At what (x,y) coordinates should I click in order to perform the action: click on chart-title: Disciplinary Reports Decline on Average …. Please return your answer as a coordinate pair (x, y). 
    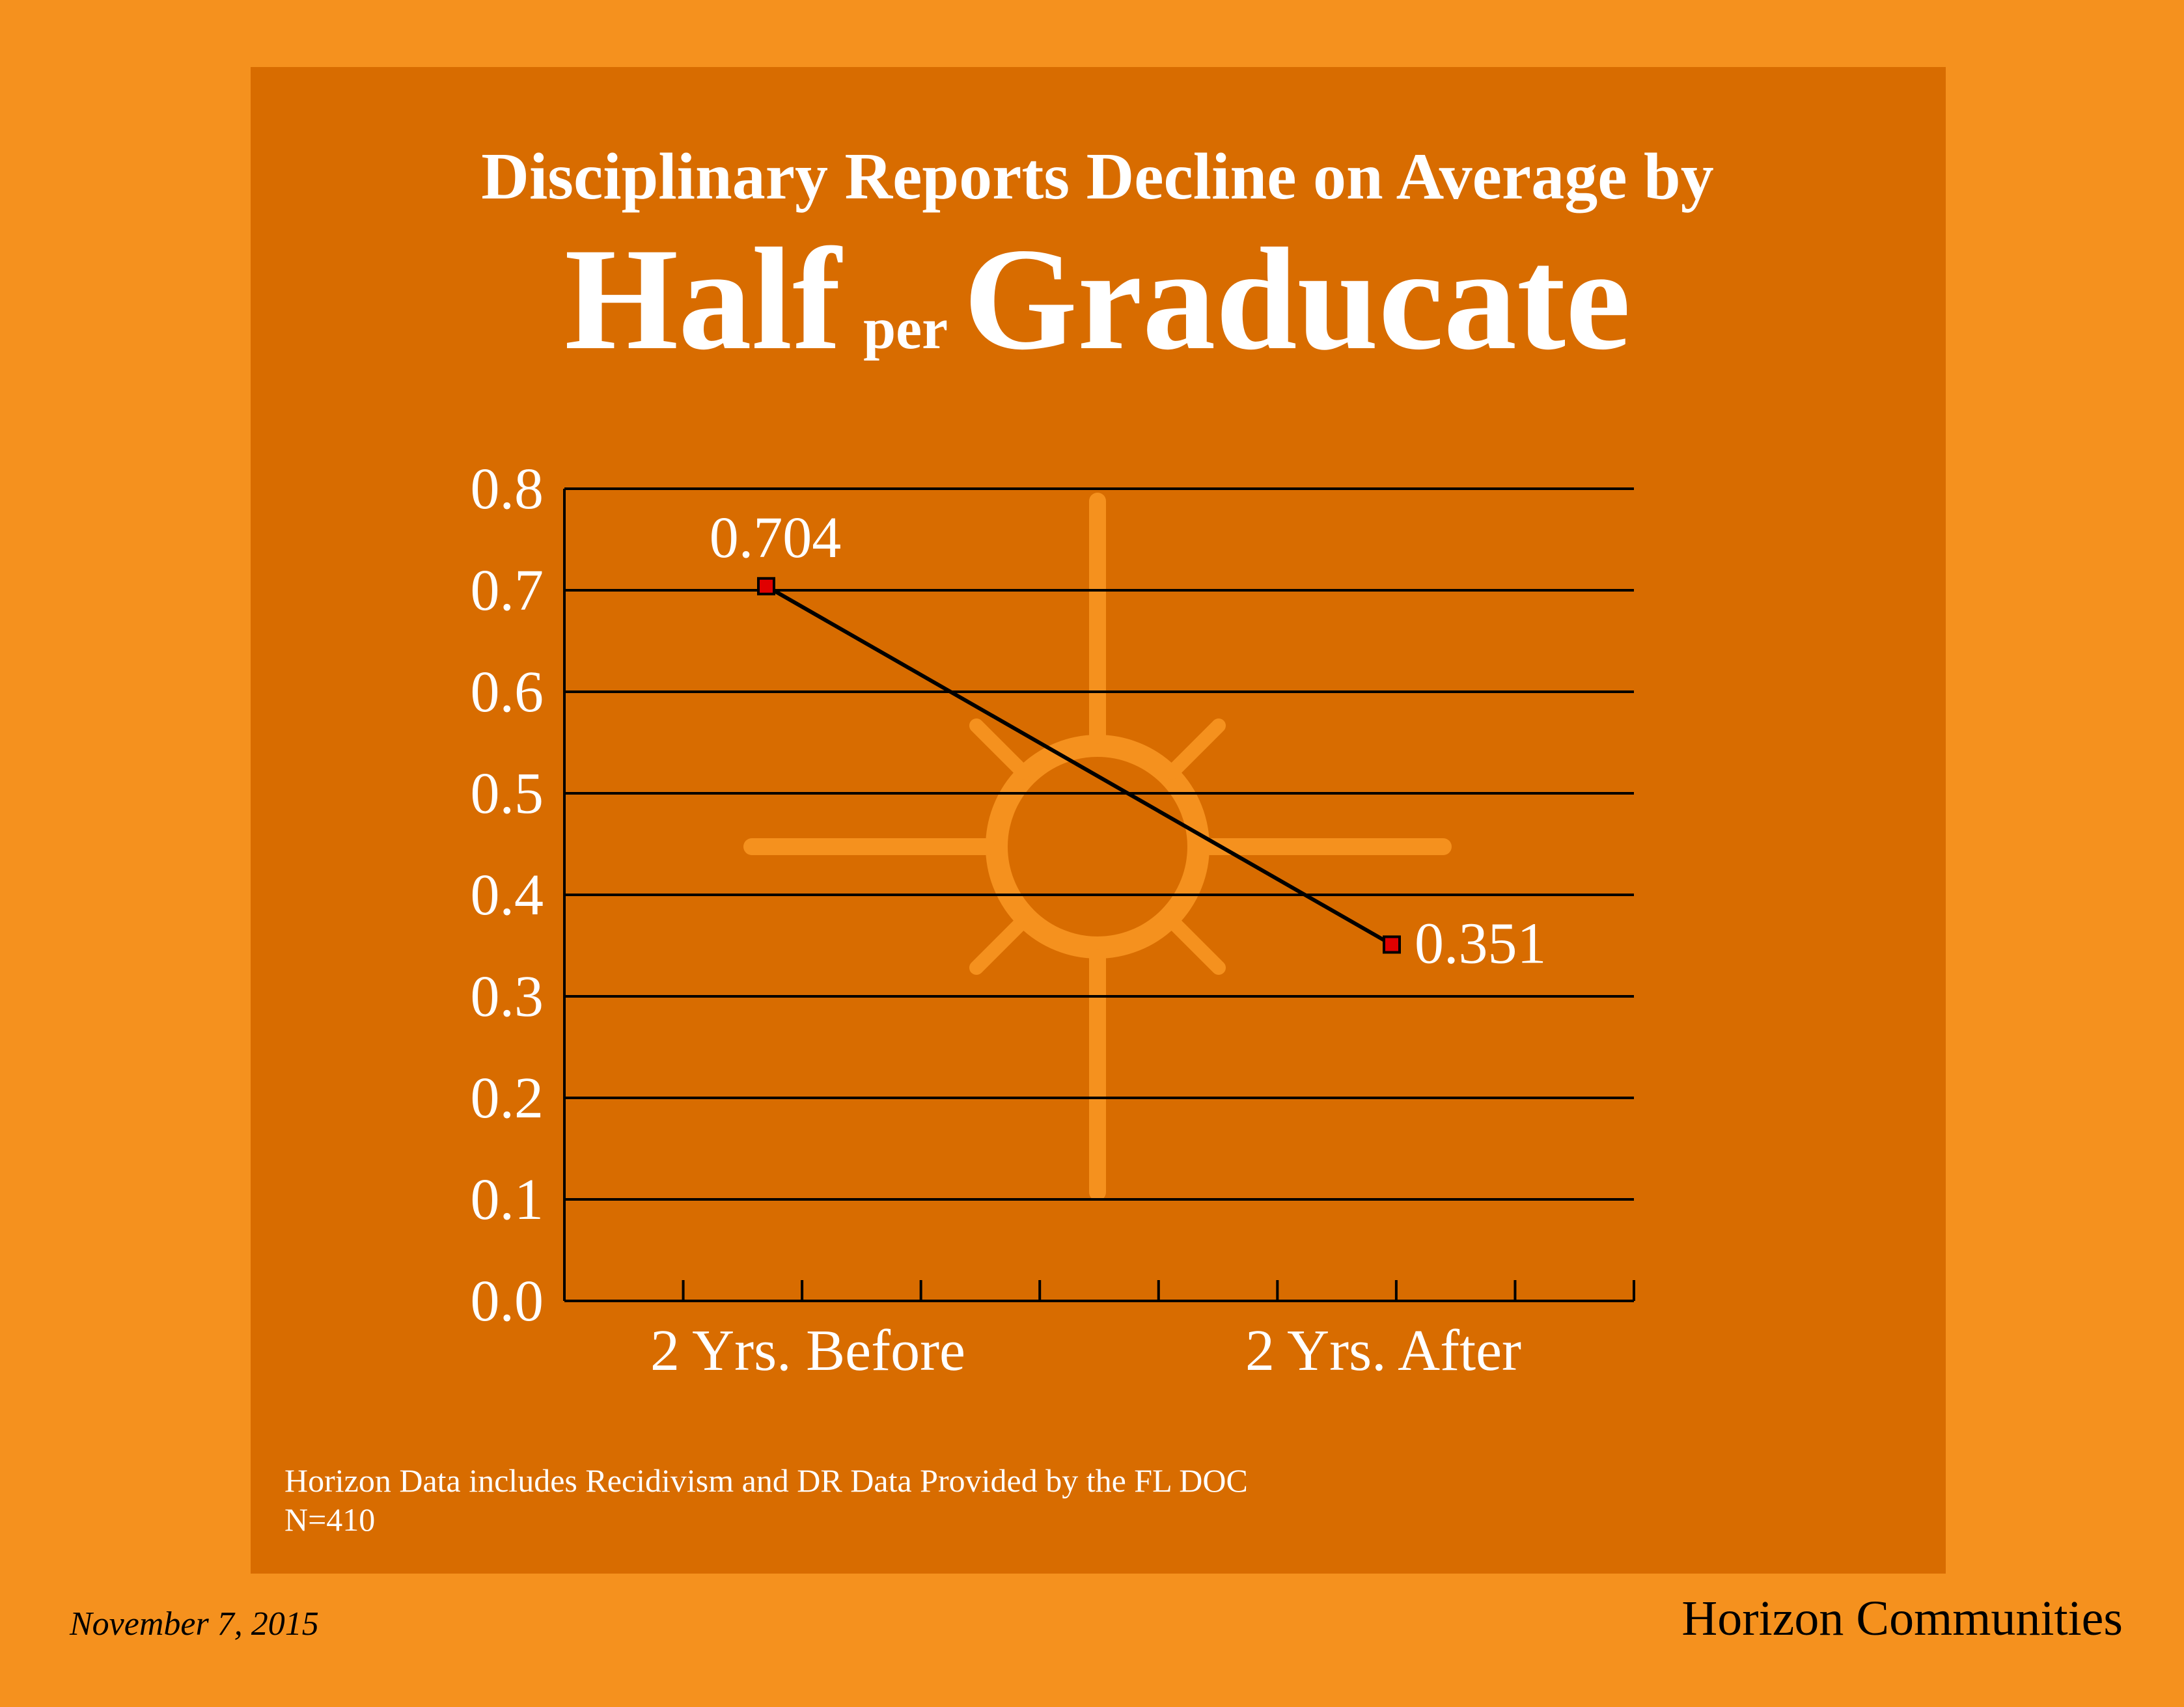
    Looking at the image, I should click on (1097, 176).